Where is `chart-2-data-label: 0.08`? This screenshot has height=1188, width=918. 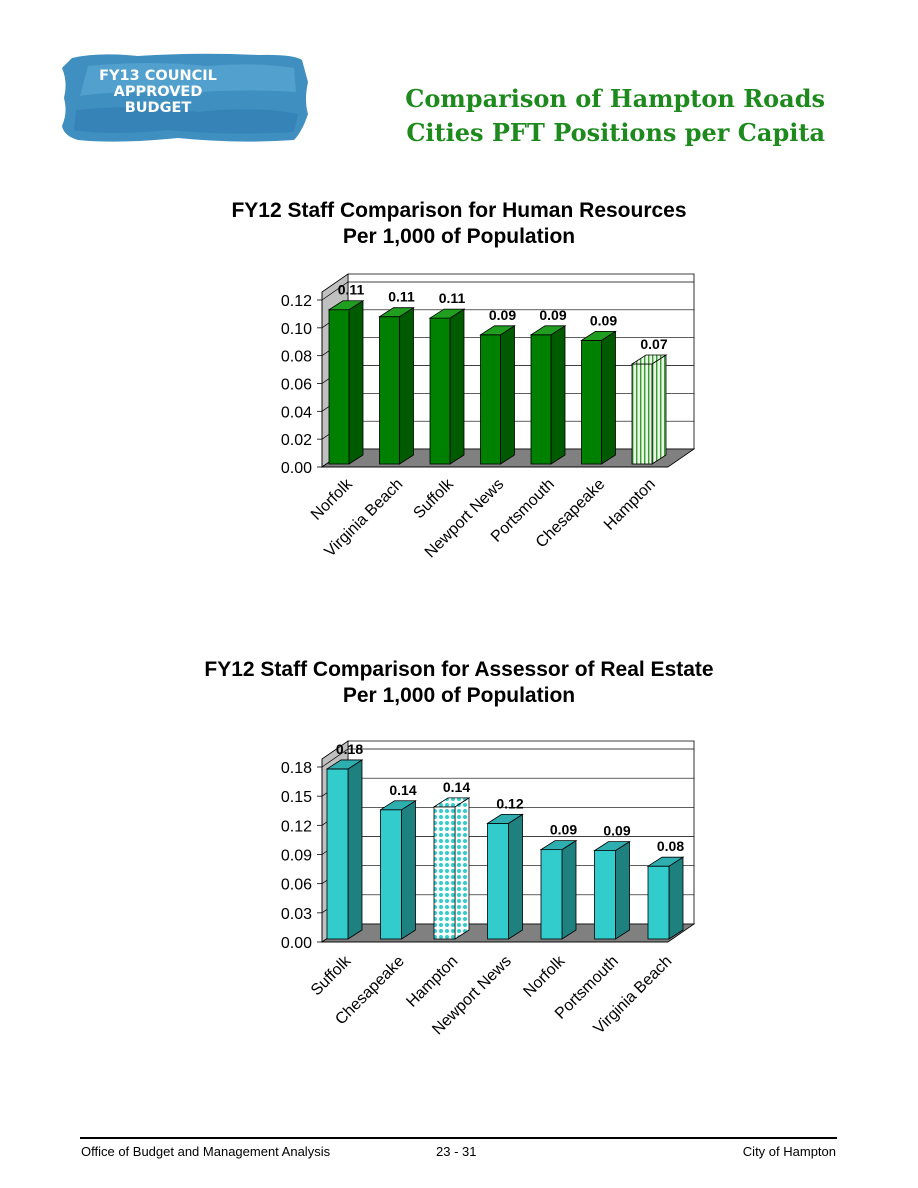 chart-2-data-label: 0.08 is located at coordinates (670, 846).